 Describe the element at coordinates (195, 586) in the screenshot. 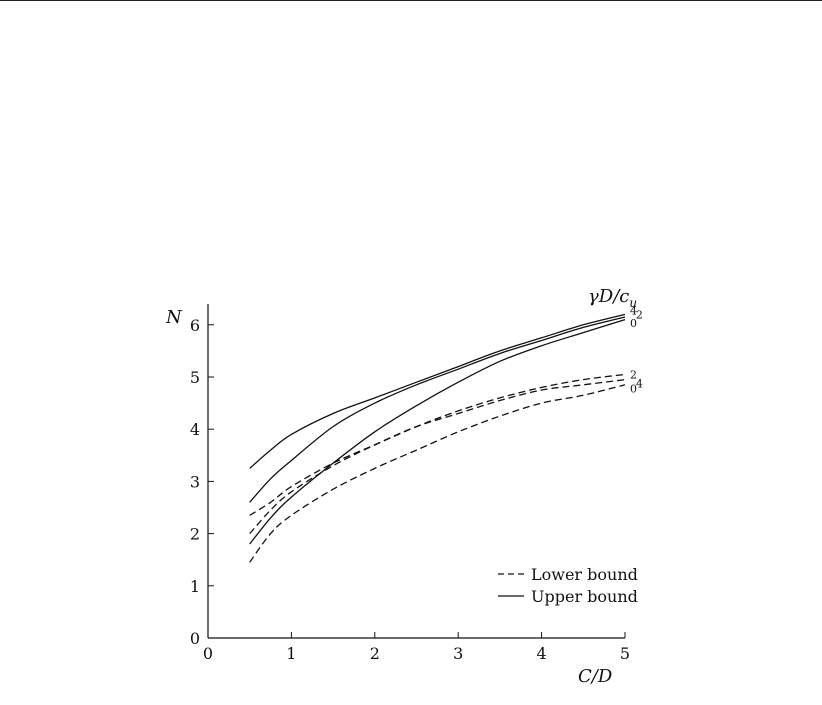

I see `y-tick-label: 1` at that location.